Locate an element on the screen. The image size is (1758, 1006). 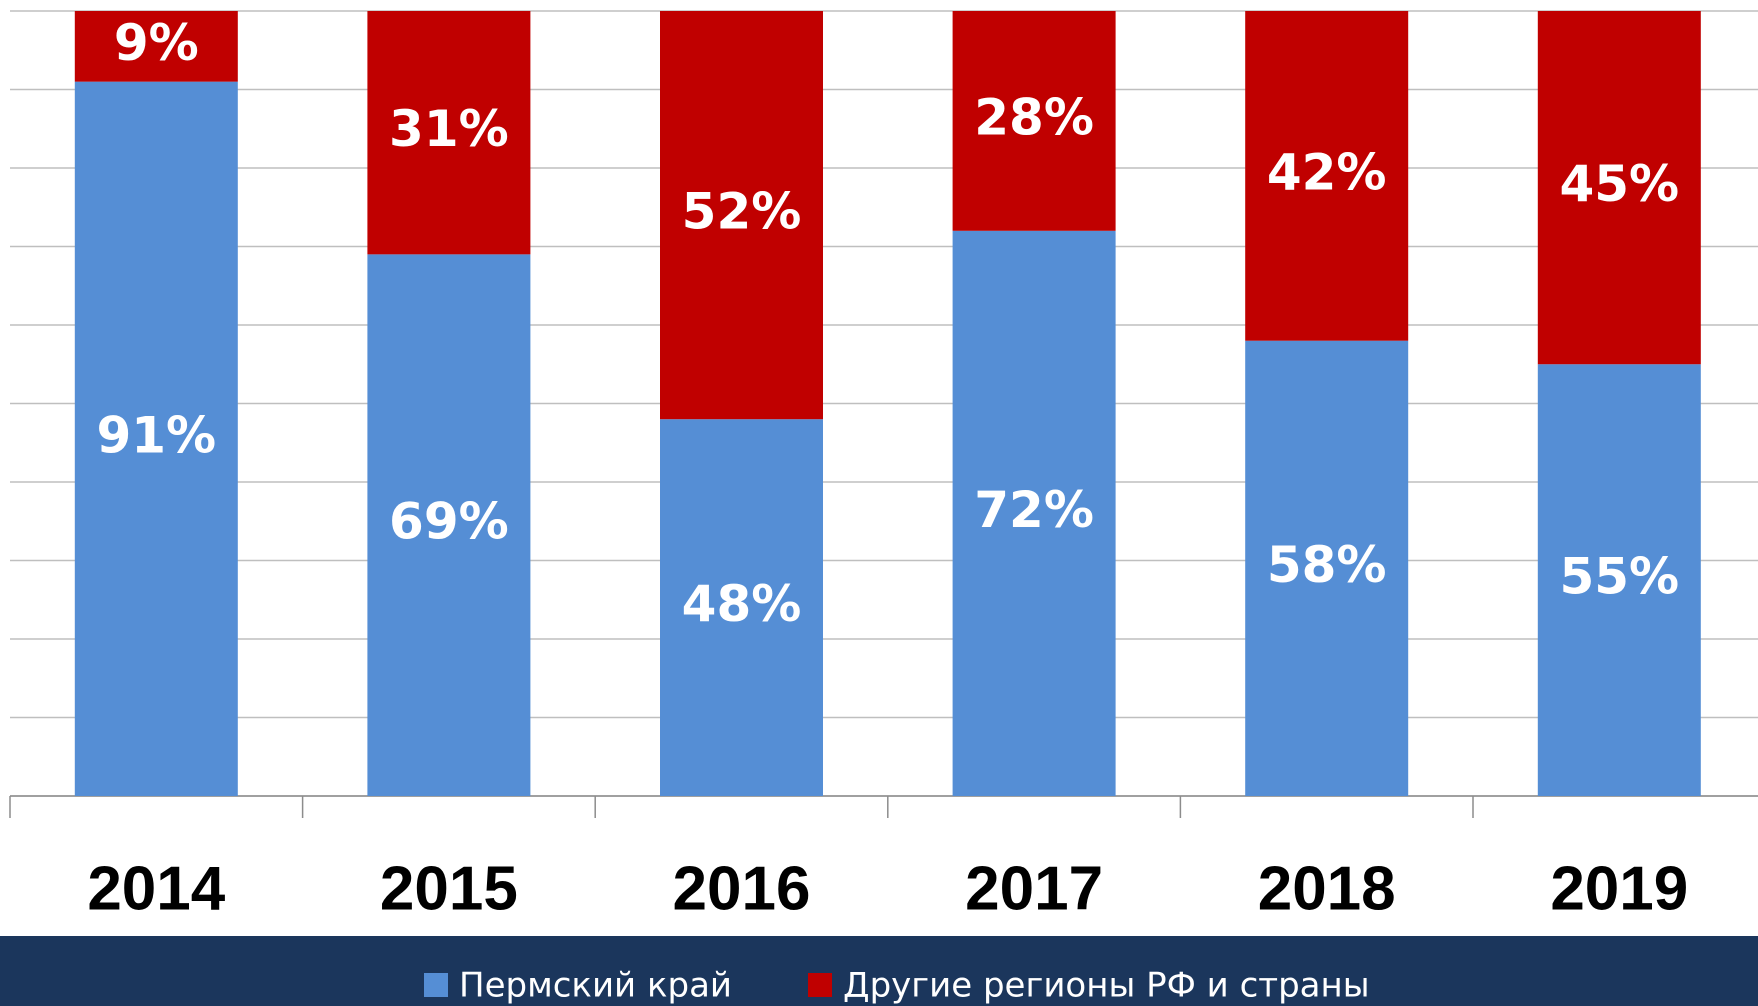
x-tick-label: 2014 is located at coordinates (156, 888).